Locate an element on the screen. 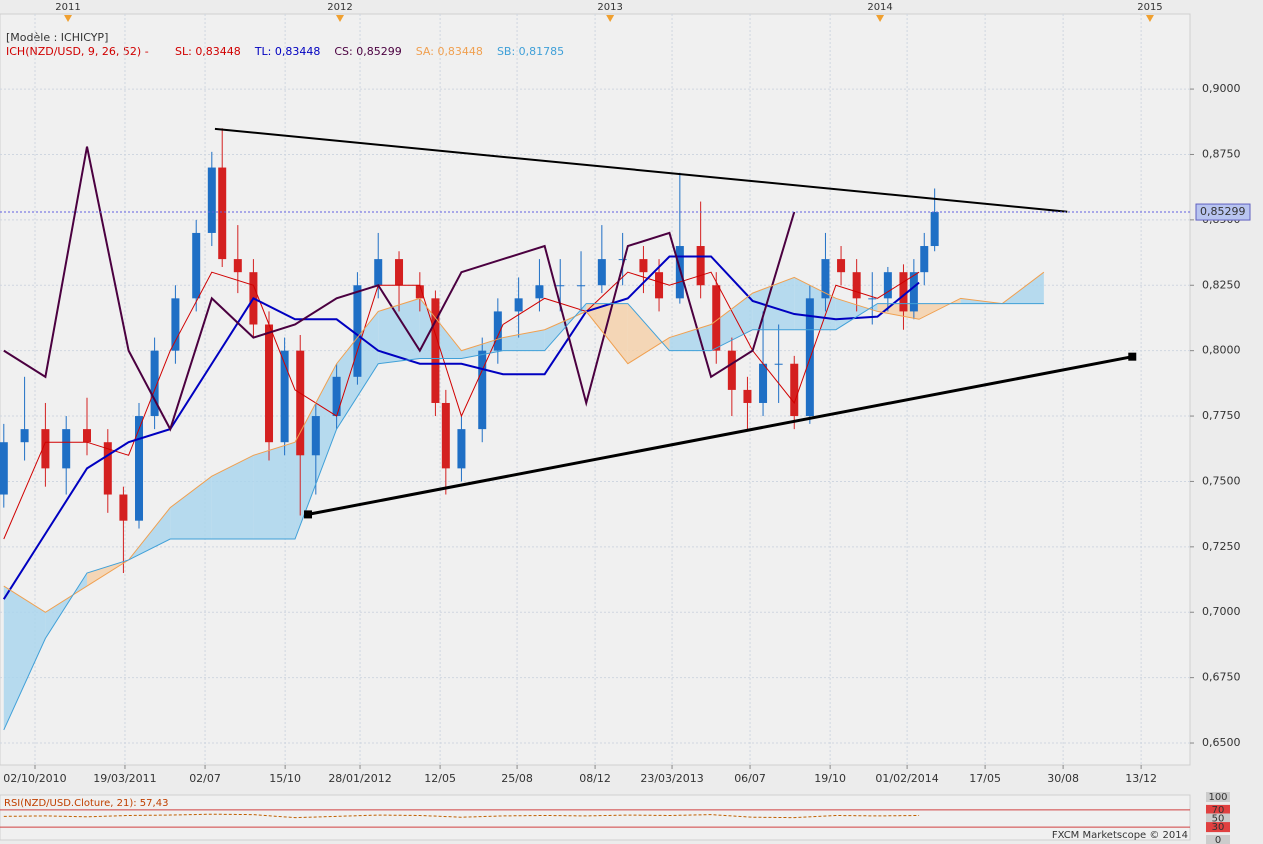  year-label: 2014 is located at coordinates (879, 7).